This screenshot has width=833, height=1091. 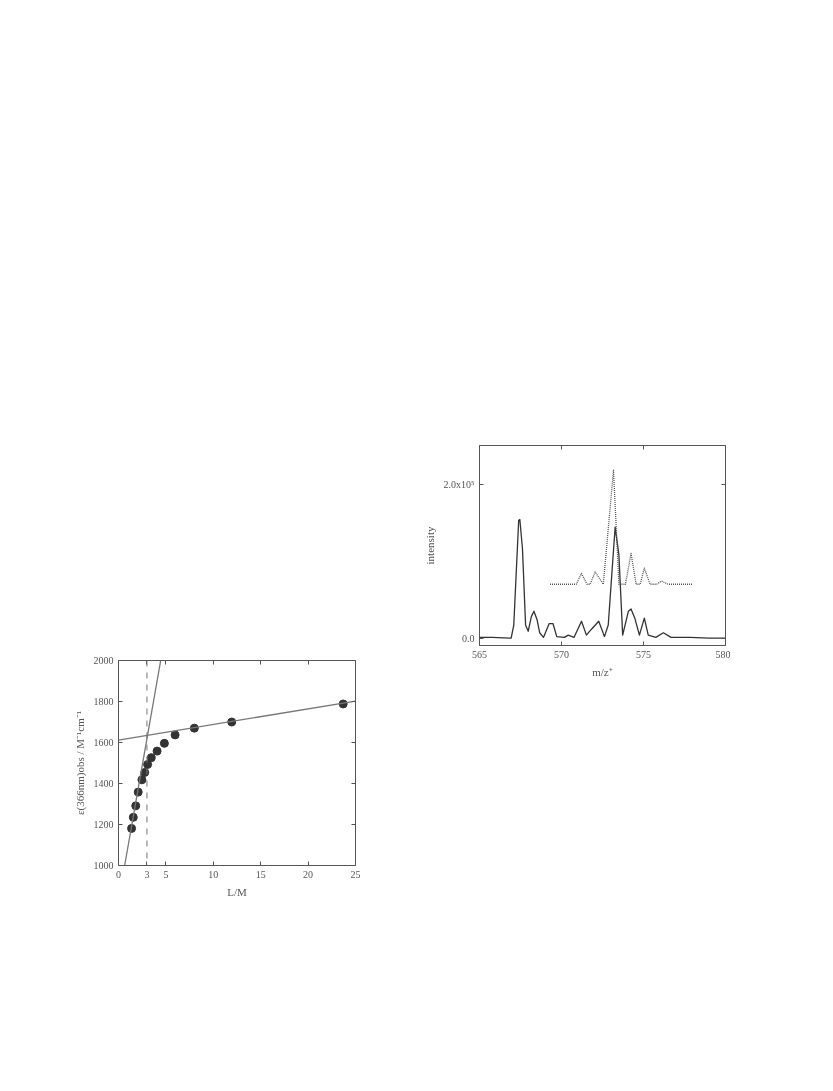 What do you see at coordinates (103, 660) in the screenshot?
I see `y-tick-label: 2000` at bounding box center [103, 660].